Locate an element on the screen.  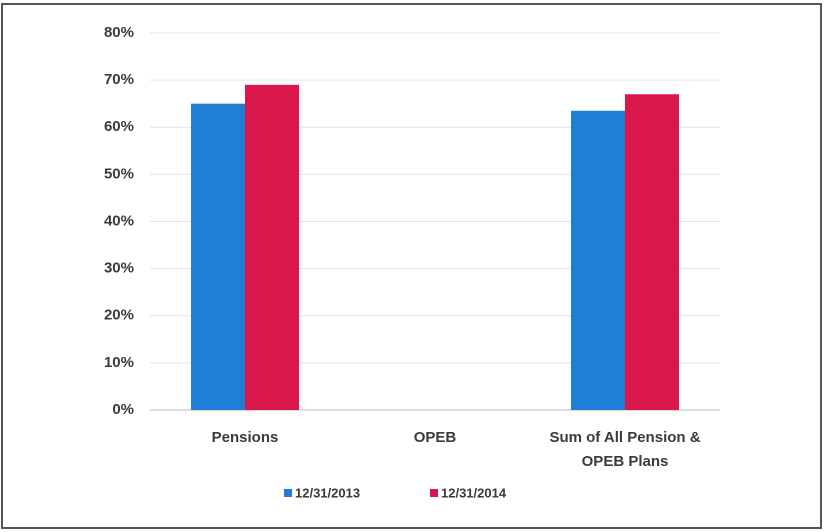
y-tick-label: 20% is located at coordinates (119, 315).